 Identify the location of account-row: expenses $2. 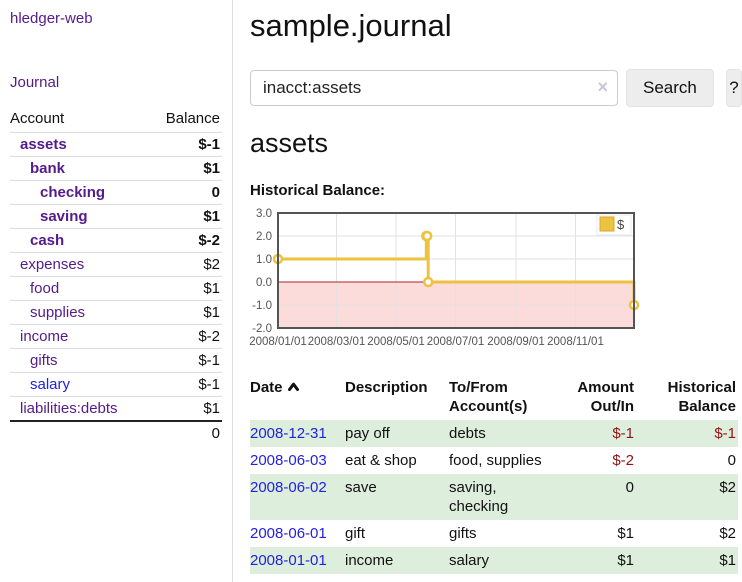
(116, 264).